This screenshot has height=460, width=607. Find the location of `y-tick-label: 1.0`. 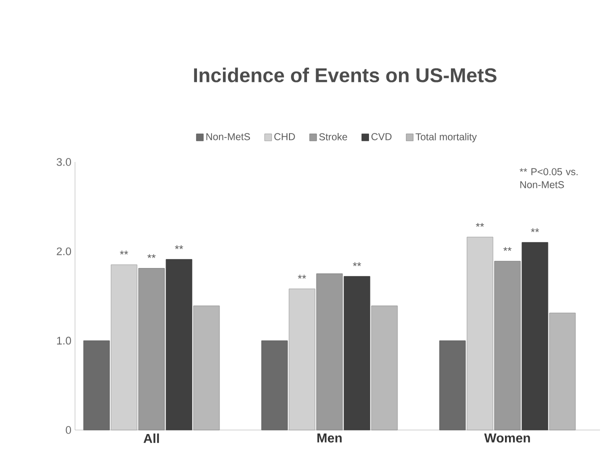

y-tick-label: 1.0 is located at coordinates (64, 340).